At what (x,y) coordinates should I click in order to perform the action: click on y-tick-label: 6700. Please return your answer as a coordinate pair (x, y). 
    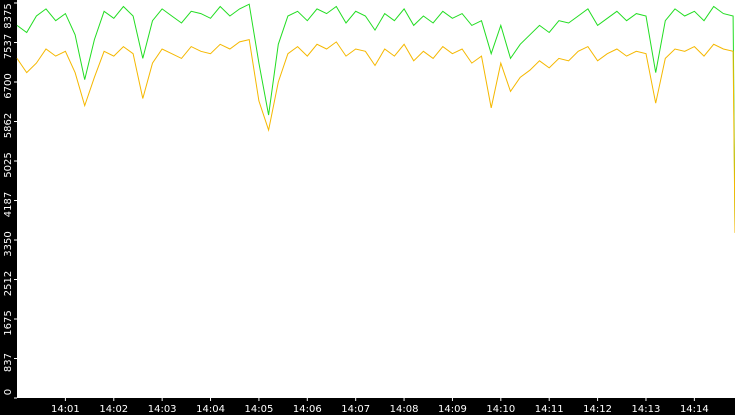
    Looking at the image, I should click on (8, 85).